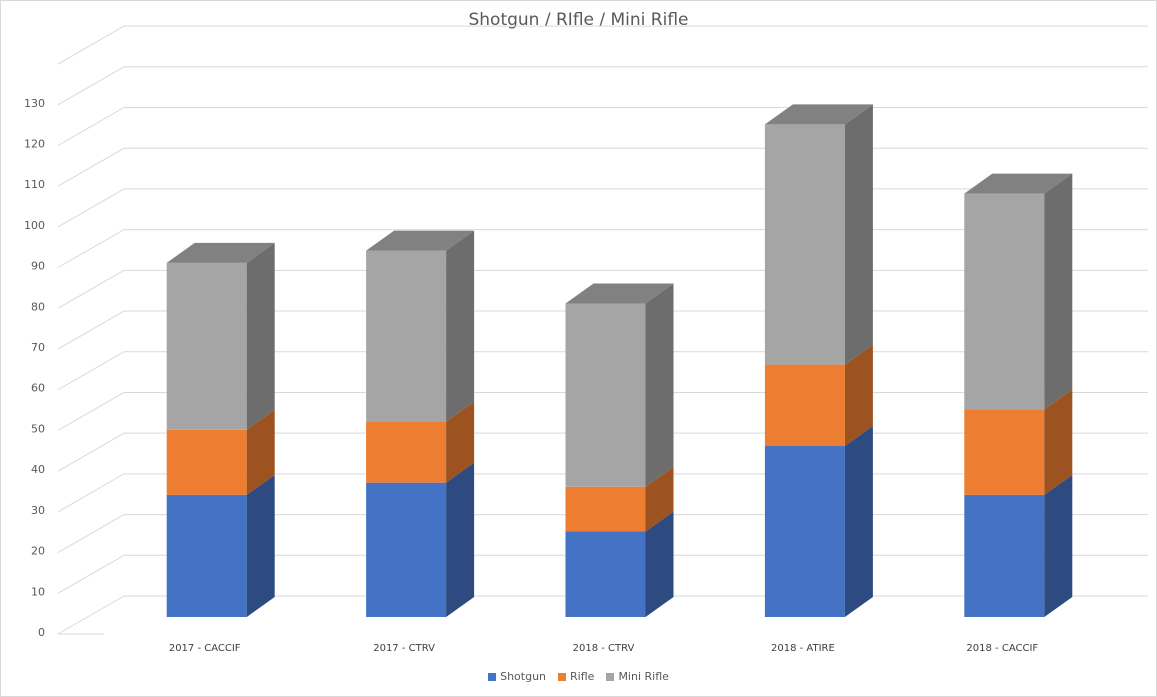  Describe the element at coordinates (38, 551) in the screenshot. I see `y-tick-label: 20` at that location.